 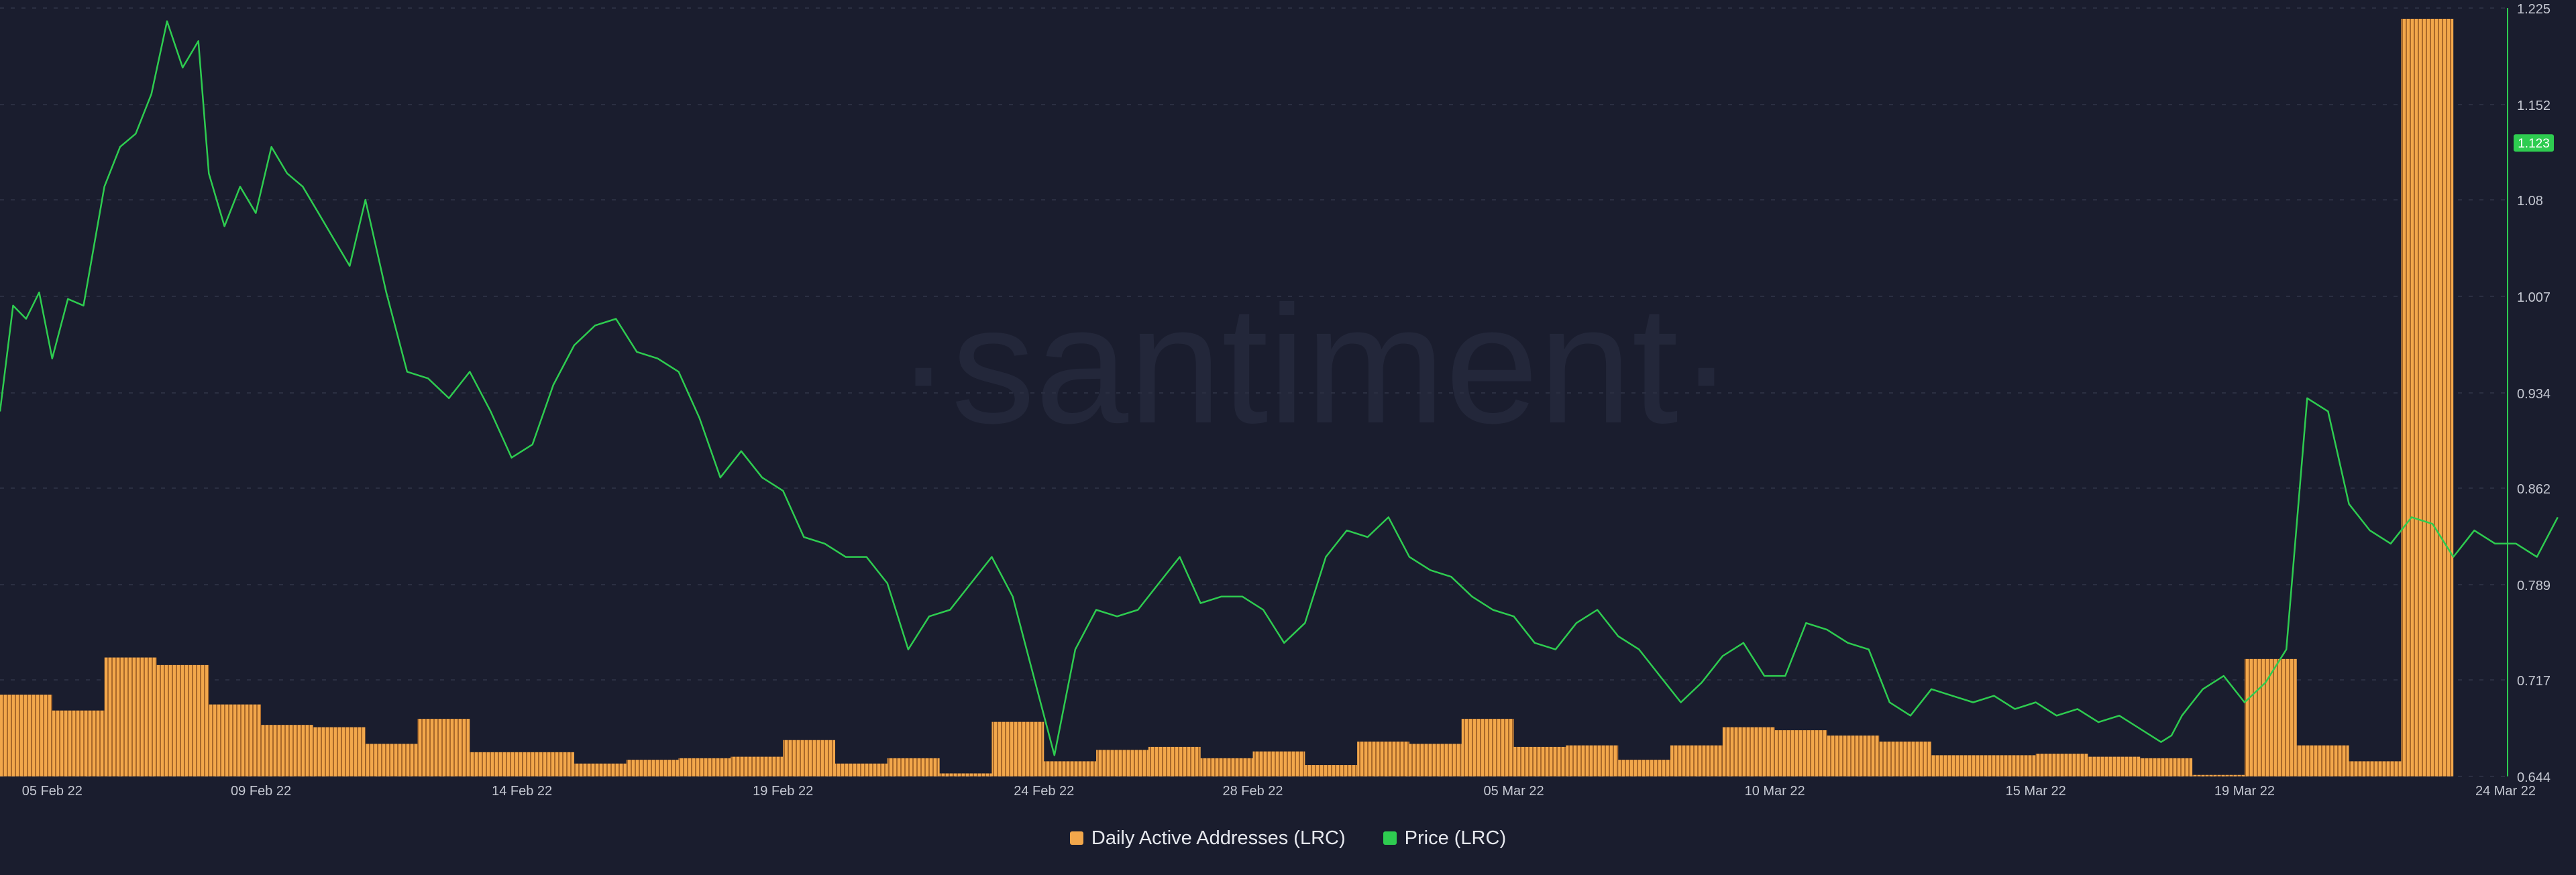 I want to click on price-tick-label: 0.789, so click(x=2534, y=586).